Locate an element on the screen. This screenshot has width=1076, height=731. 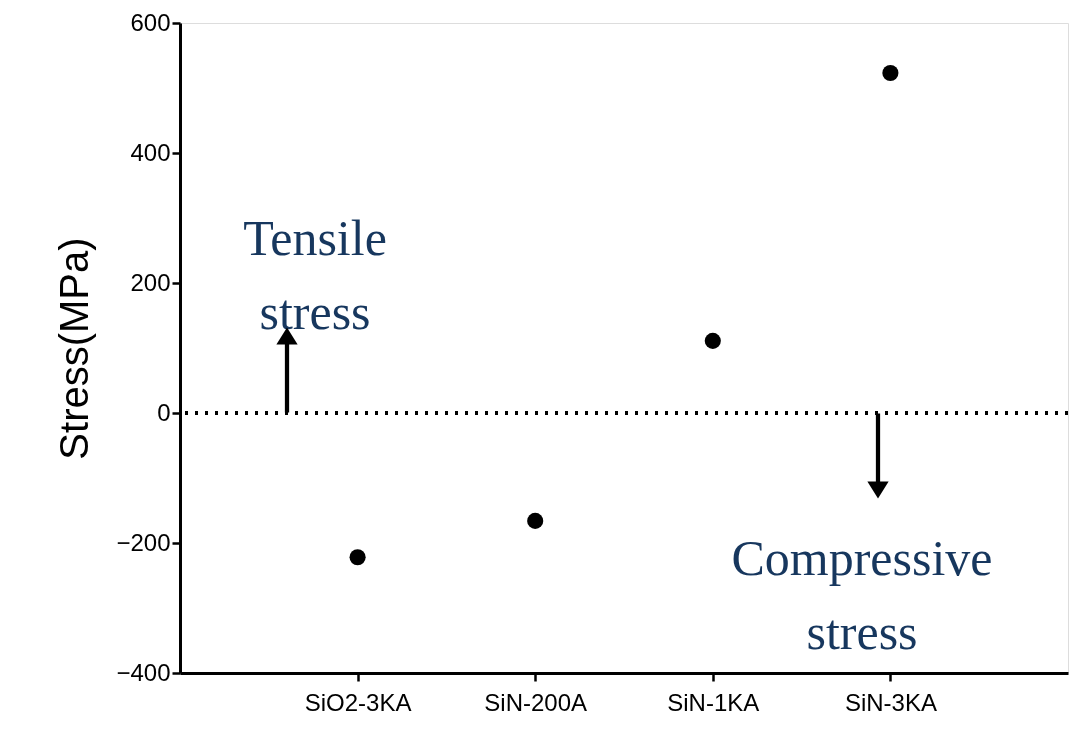
annotation: Tensile stress is located at coordinates (315, 275).